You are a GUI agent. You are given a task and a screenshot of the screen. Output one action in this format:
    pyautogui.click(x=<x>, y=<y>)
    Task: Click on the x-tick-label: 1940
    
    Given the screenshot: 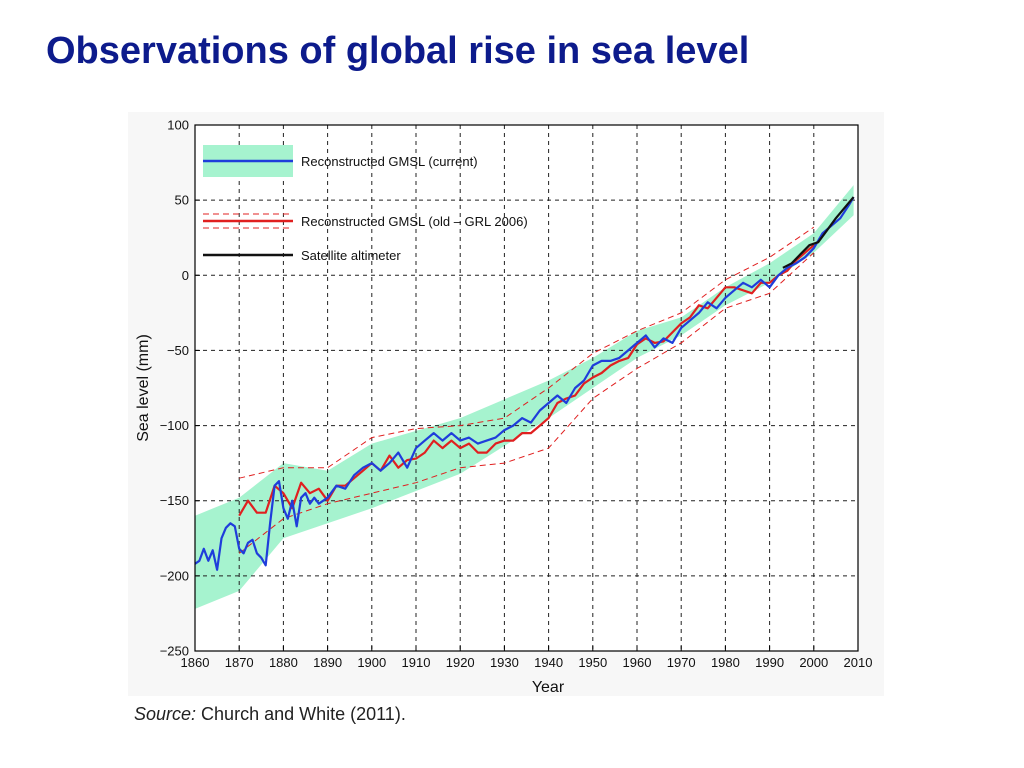 What is the action you would take?
    pyautogui.click(x=548, y=662)
    